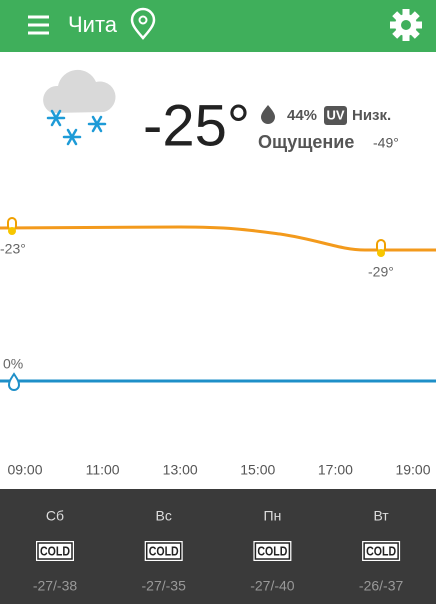  What do you see at coordinates (268, 114) in the screenshot?
I see `humidity-icon` at bounding box center [268, 114].